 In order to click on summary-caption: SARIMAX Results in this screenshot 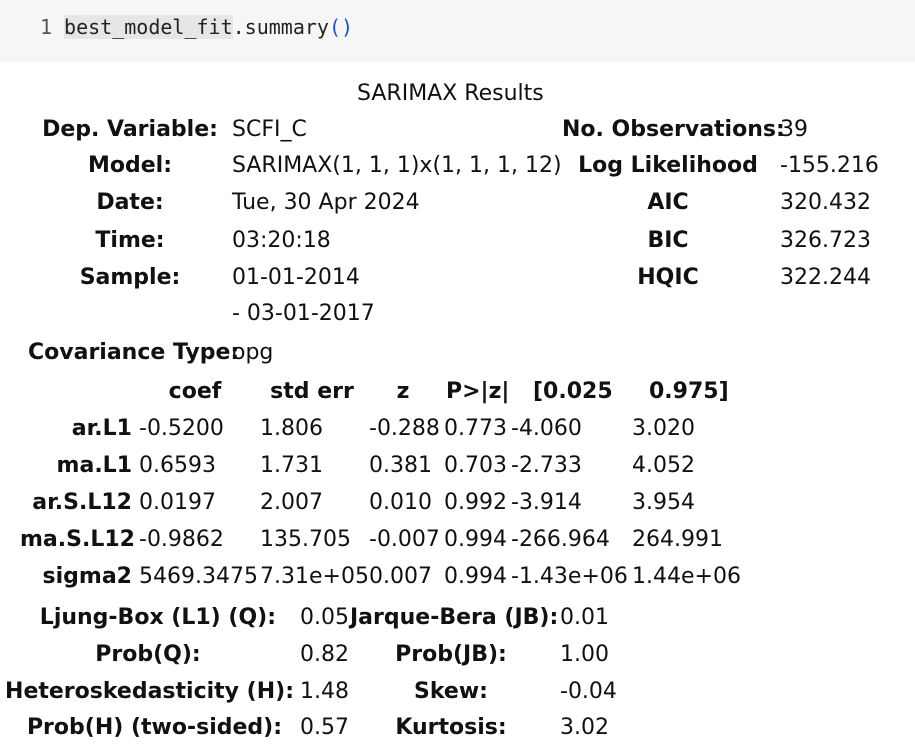, I will do `click(450, 93)`.